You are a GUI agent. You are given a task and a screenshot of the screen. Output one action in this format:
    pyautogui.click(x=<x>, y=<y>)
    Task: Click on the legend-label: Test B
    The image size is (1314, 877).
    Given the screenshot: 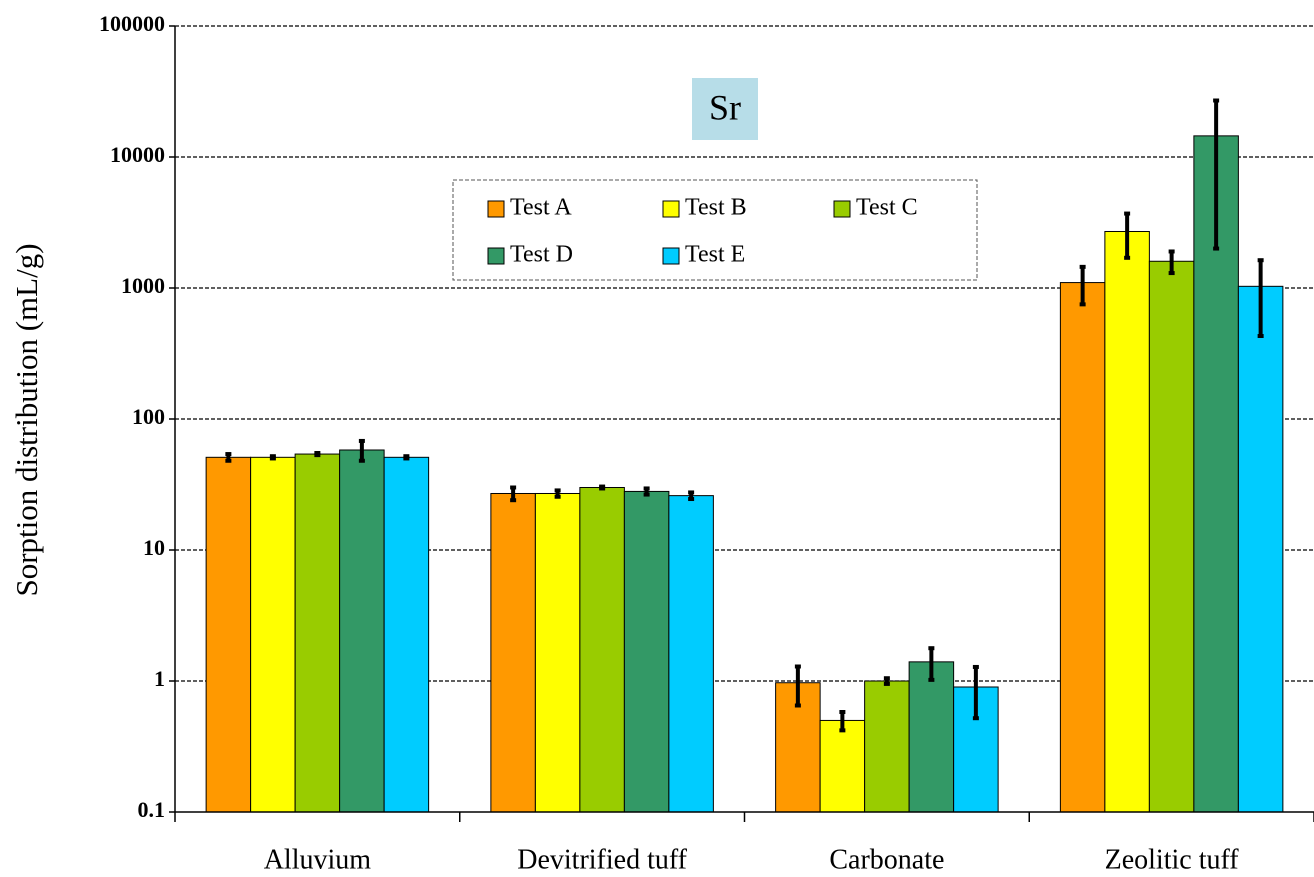 What is the action you would take?
    pyautogui.click(x=716, y=208)
    